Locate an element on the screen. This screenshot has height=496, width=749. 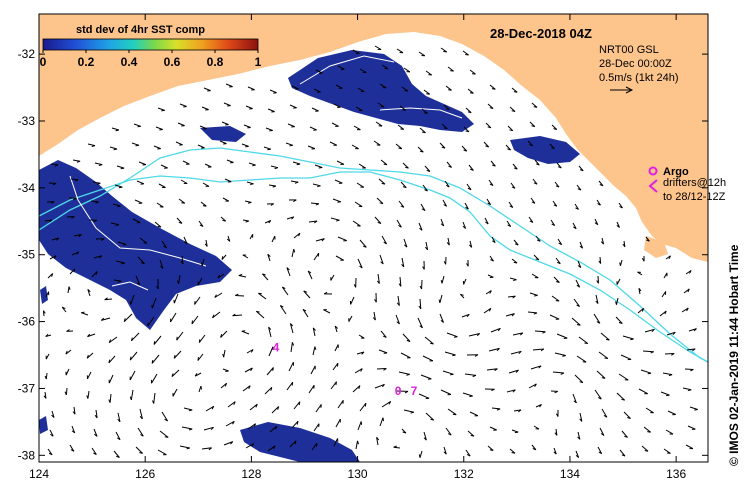
y-tick-label: -33 is located at coordinates (27, 121).